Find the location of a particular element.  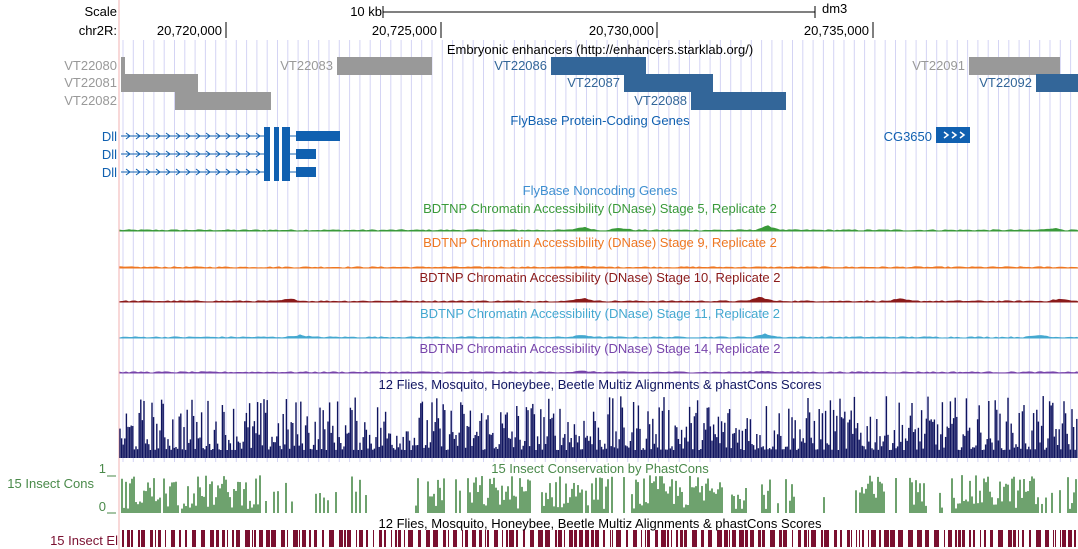

ruler-tick-label: 20,725,000 is located at coordinates (404, 30).